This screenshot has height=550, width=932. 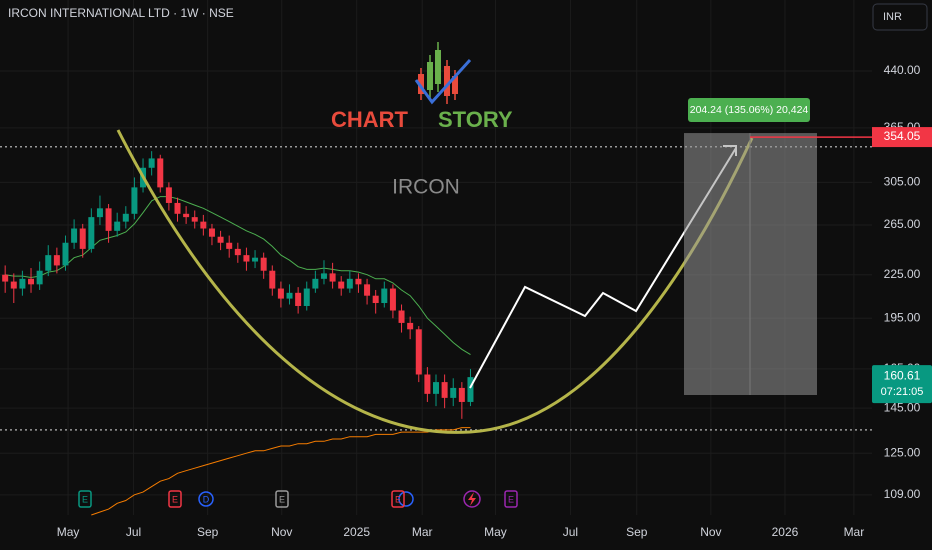 What do you see at coordinates (892, 17) in the screenshot?
I see `currency-label: INR` at bounding box center [892, 17].